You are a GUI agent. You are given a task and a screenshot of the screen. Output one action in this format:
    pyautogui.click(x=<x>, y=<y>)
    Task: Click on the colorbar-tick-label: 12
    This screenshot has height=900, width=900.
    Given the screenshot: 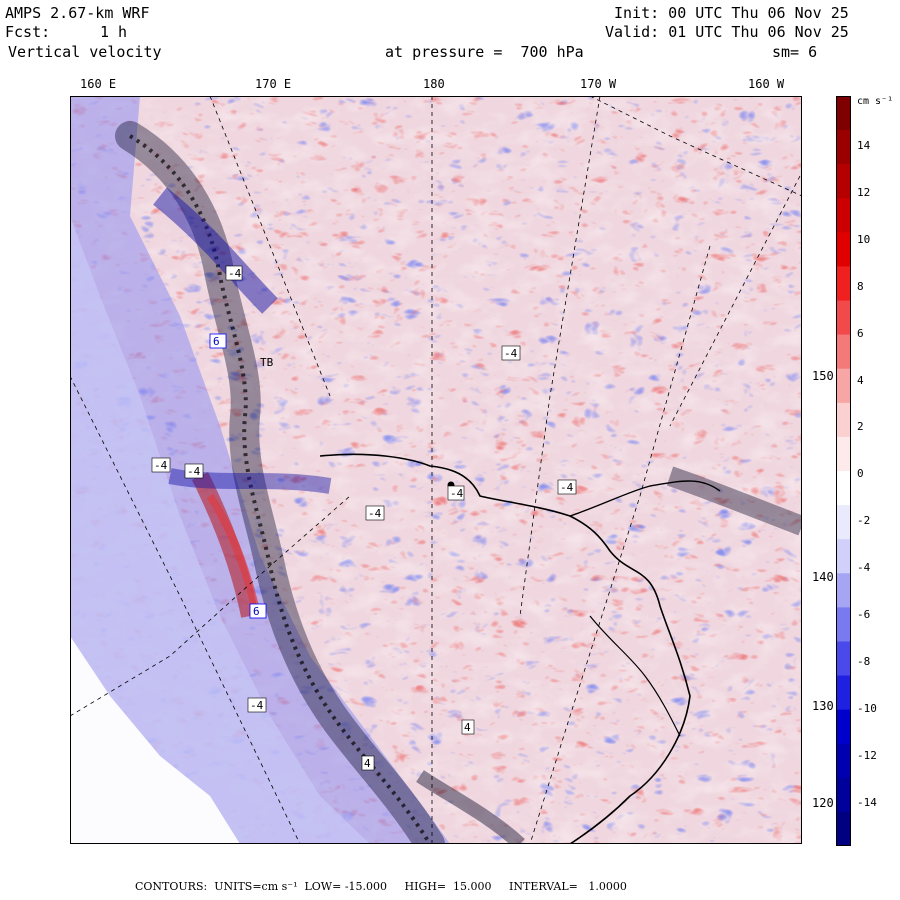 What is the action you would take?
    pyautogui.click(x=864, y=192)
    